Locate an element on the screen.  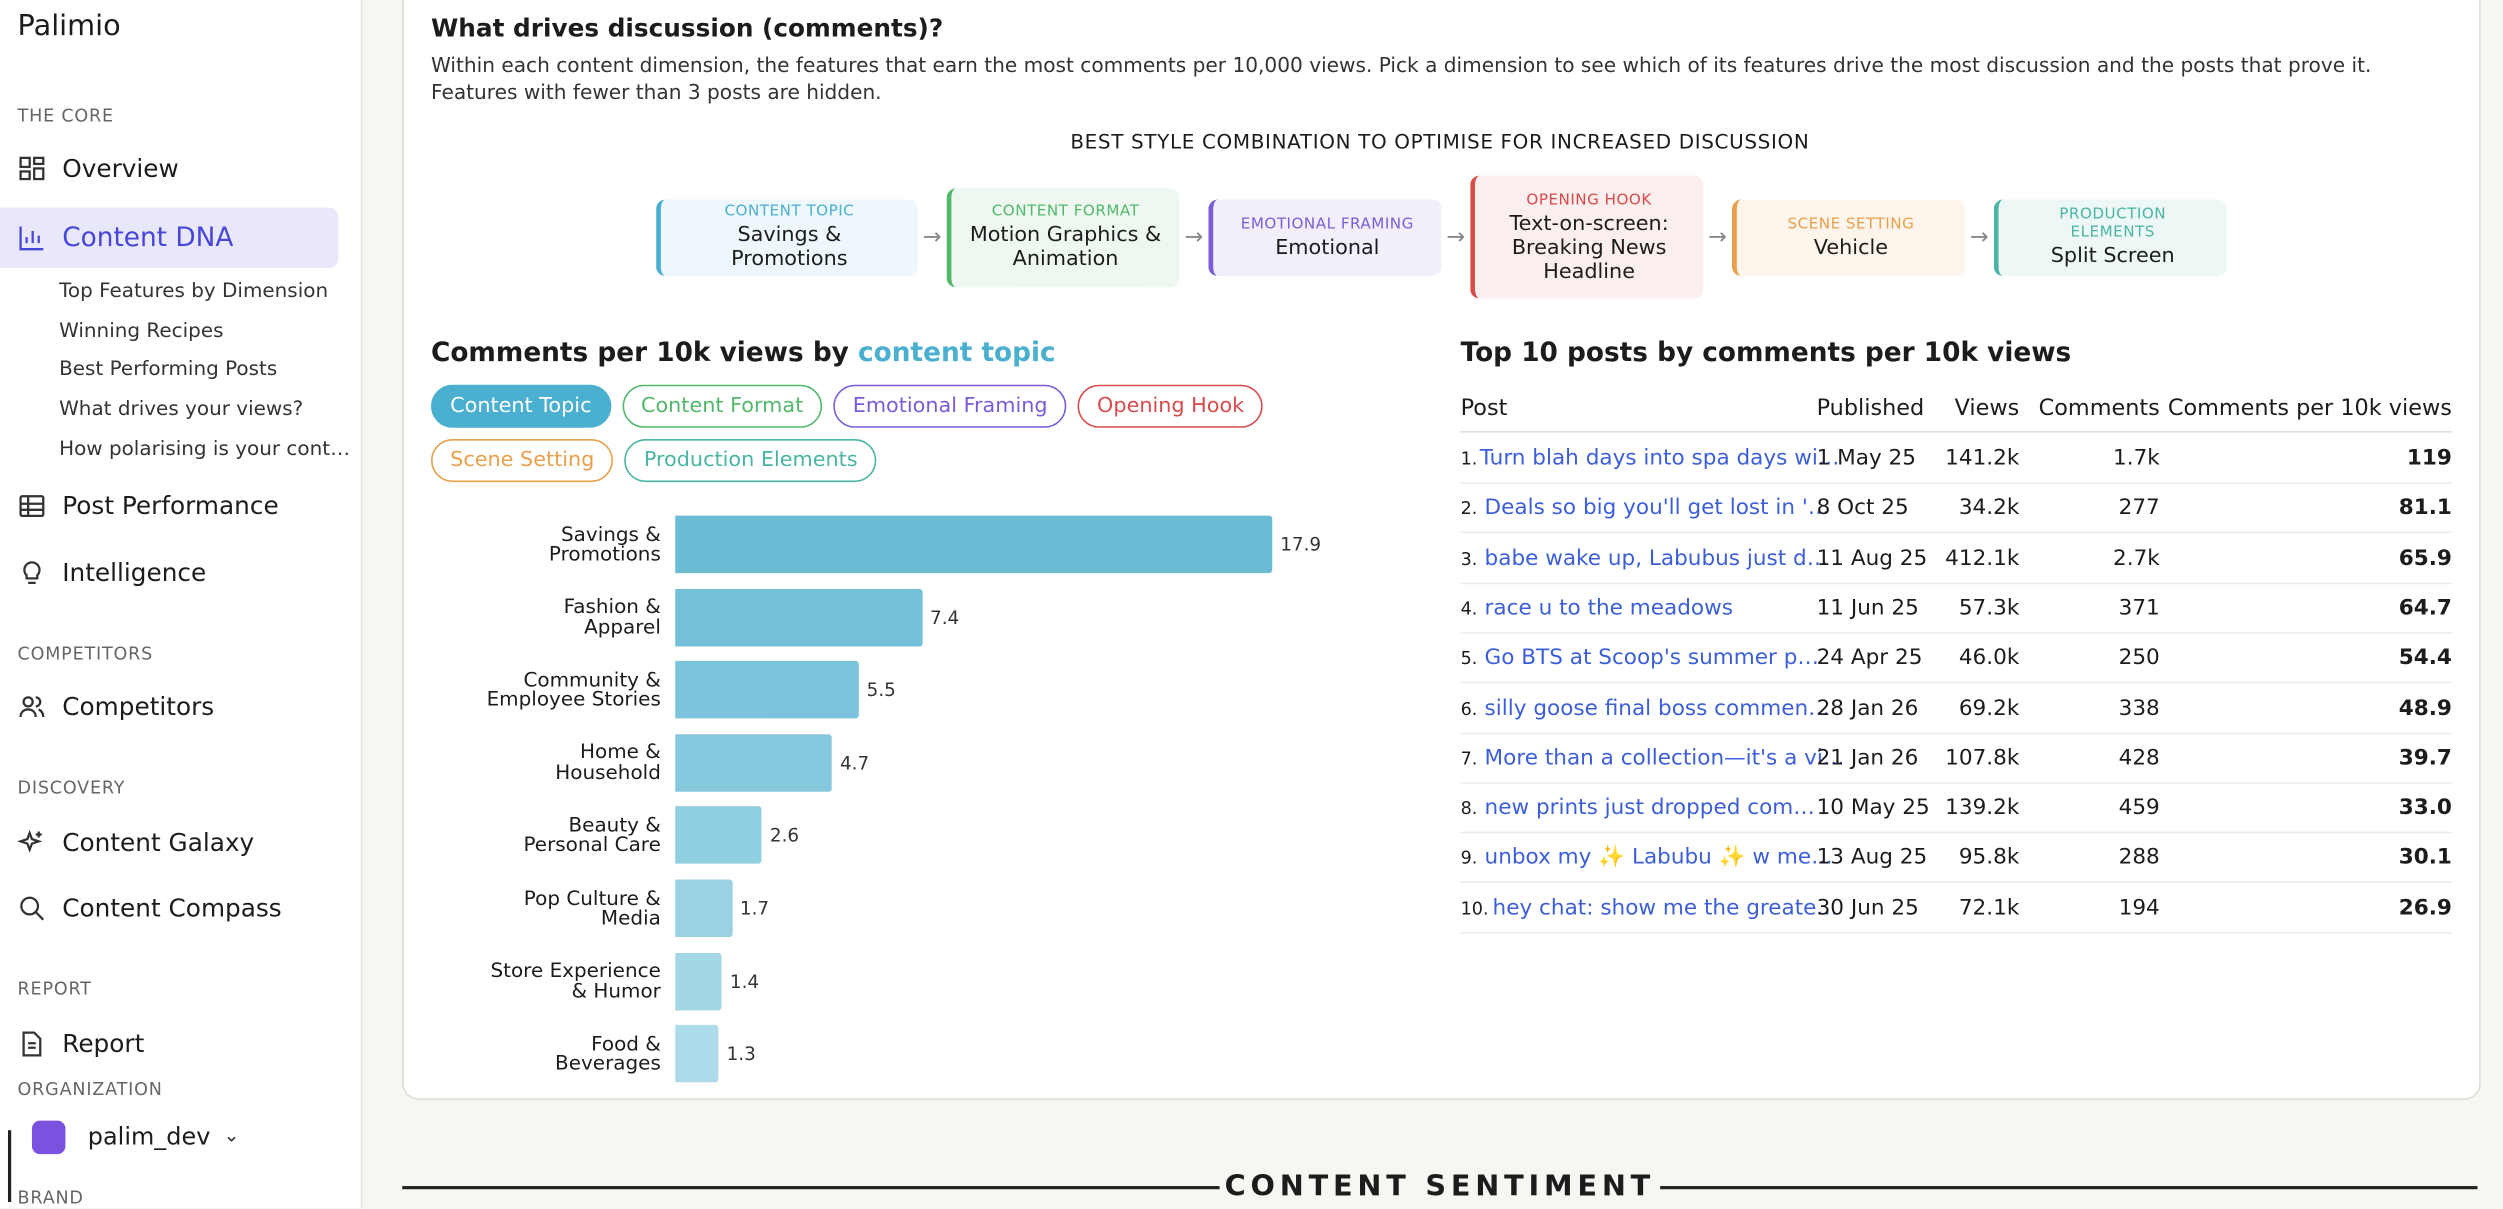
rank: 6. is located at coordinates (1469, 709).